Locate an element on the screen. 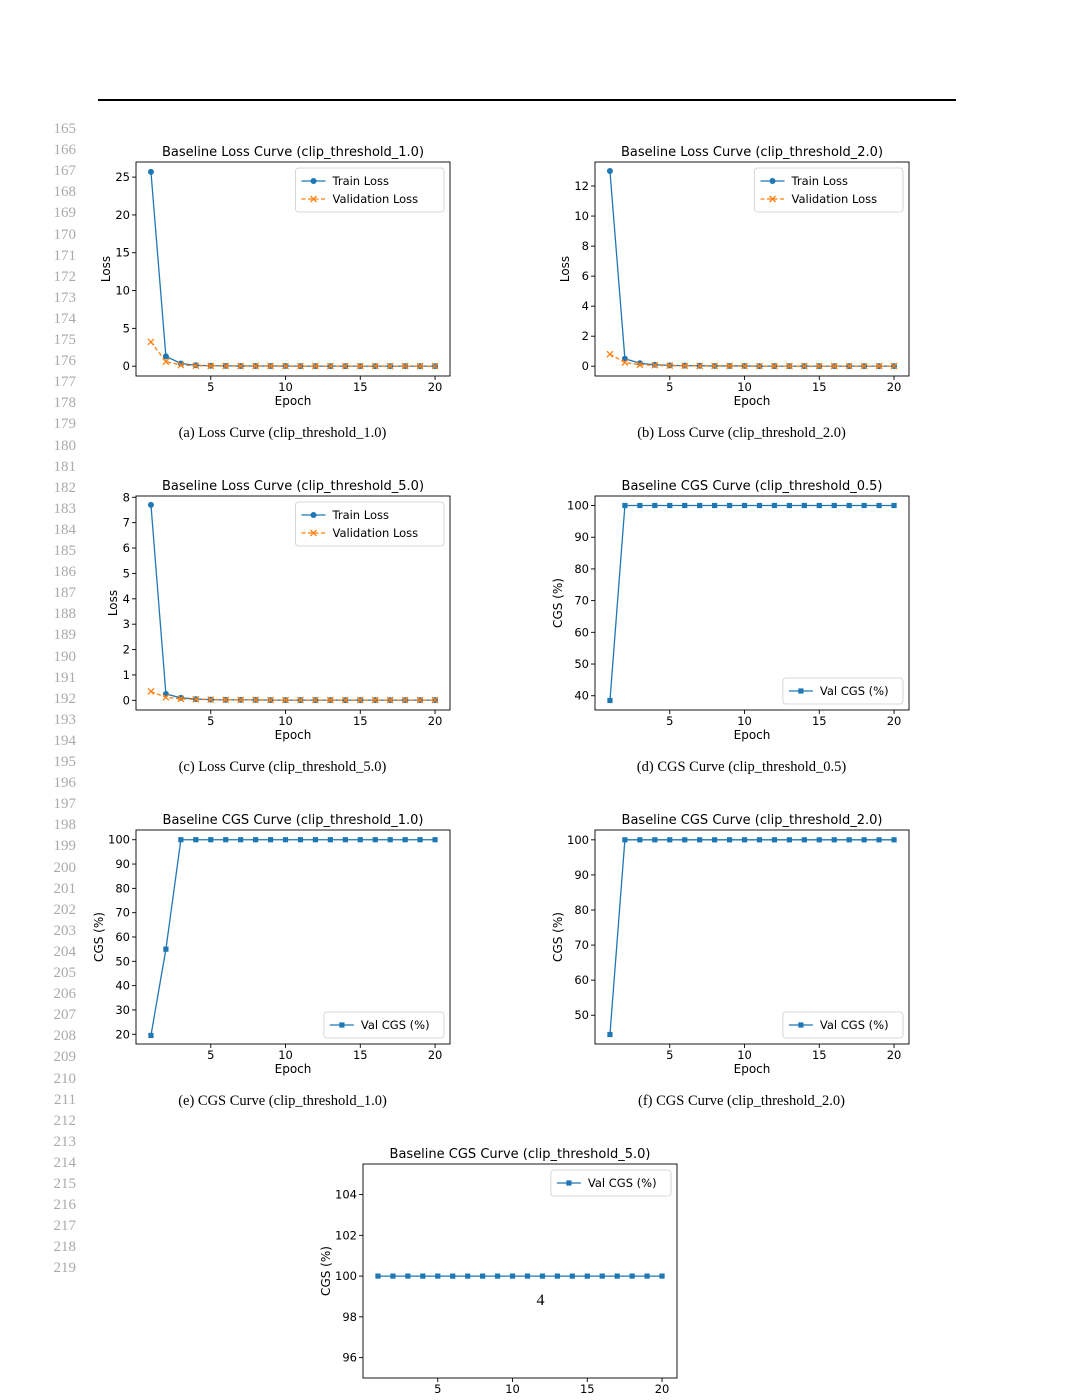  chart-title: Baseline CGS Curve (clip_threshold_2.0) is located at coordinates (752, 820).